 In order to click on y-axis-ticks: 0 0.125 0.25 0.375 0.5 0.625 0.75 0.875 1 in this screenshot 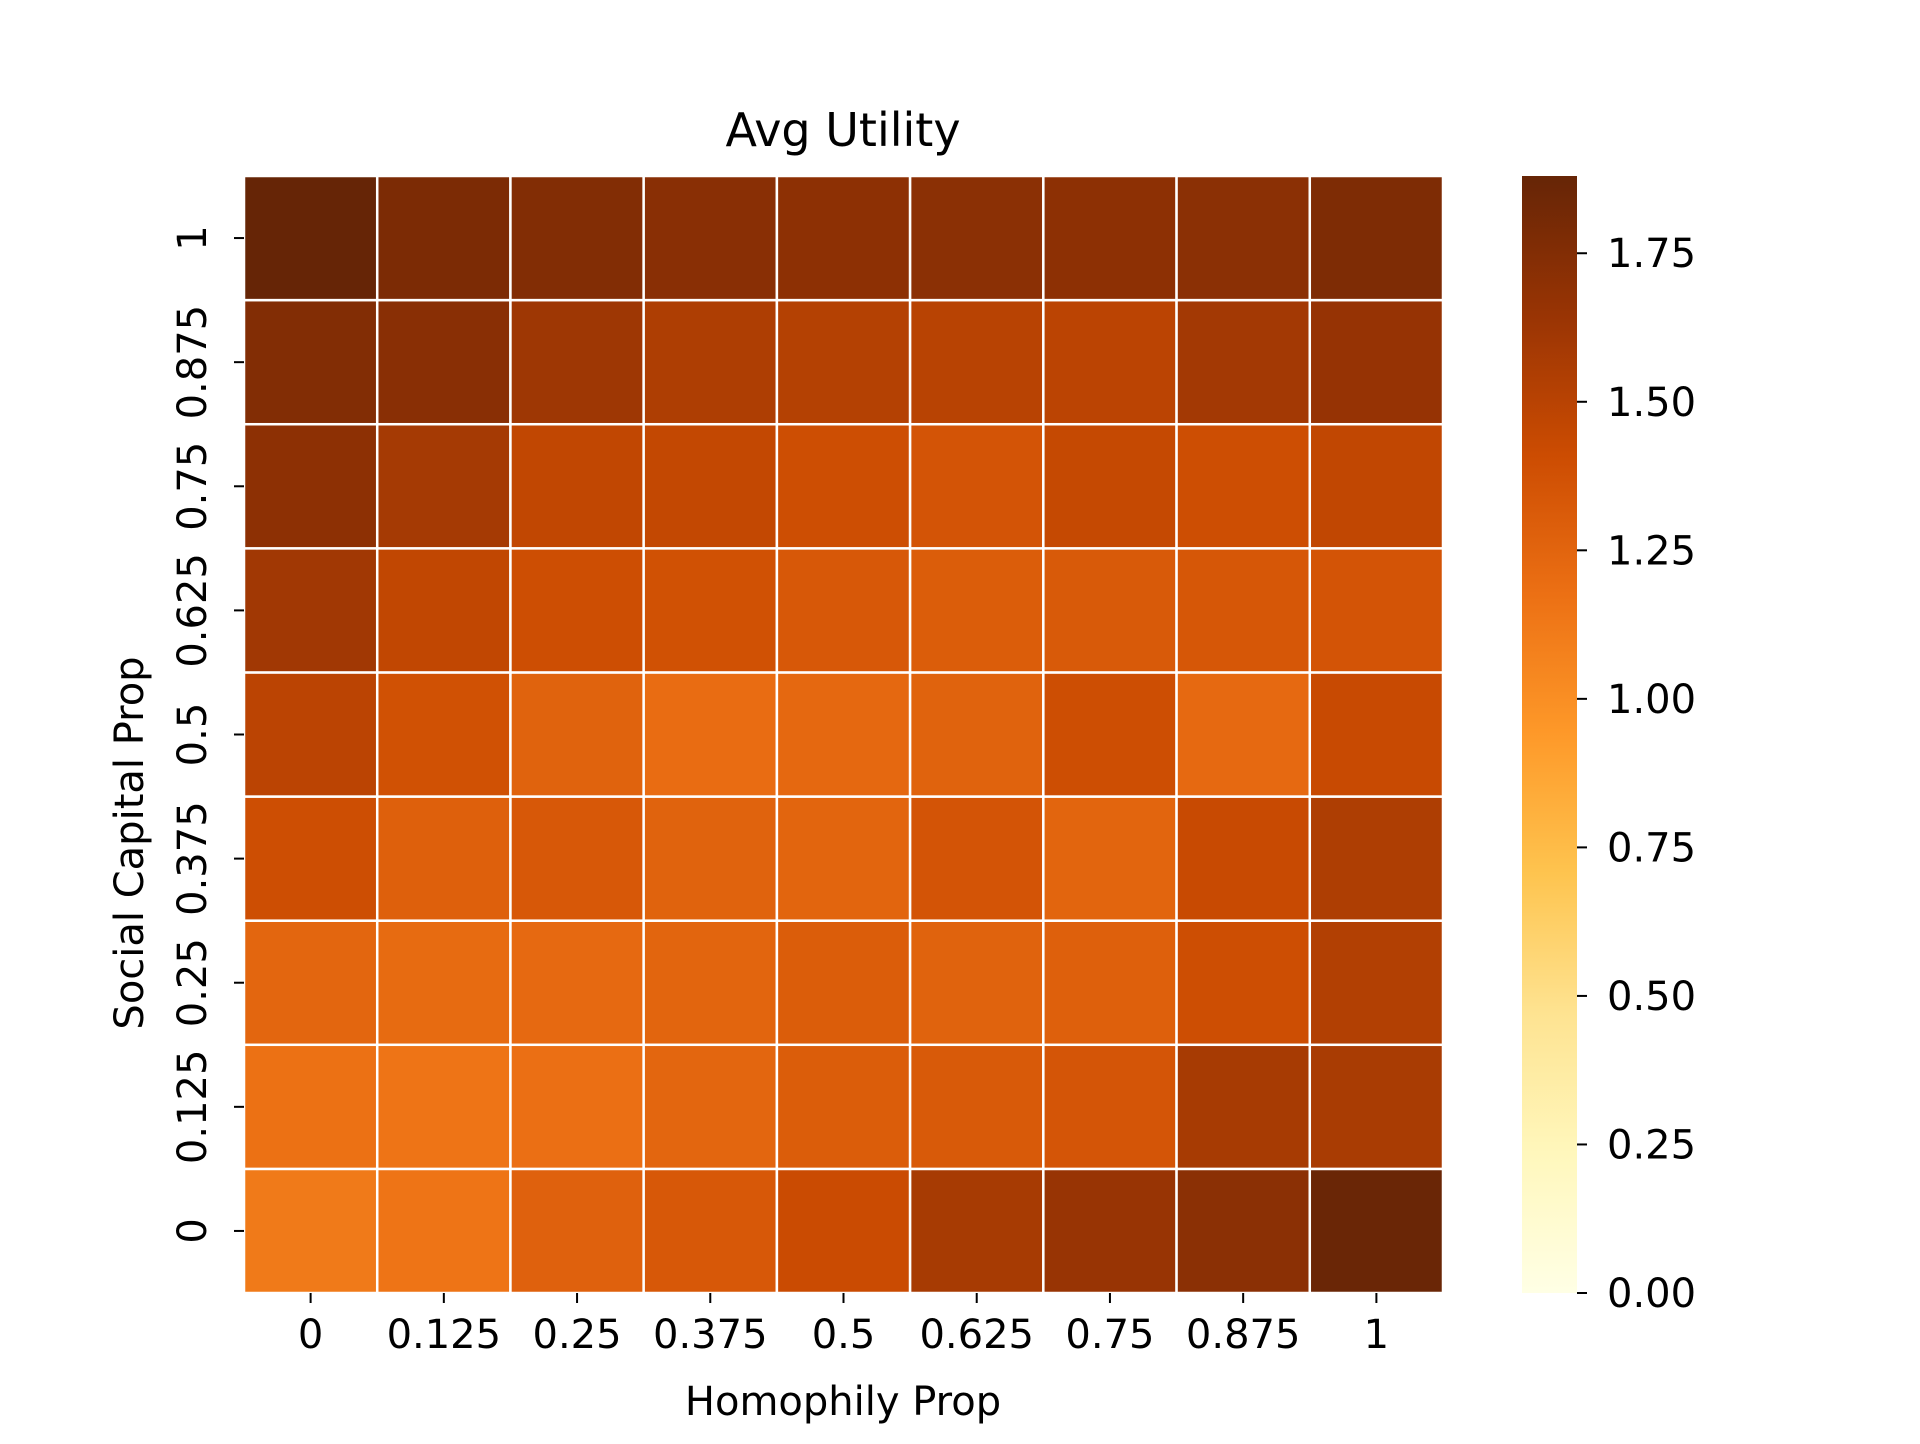, I will do `click(207, 734)`.